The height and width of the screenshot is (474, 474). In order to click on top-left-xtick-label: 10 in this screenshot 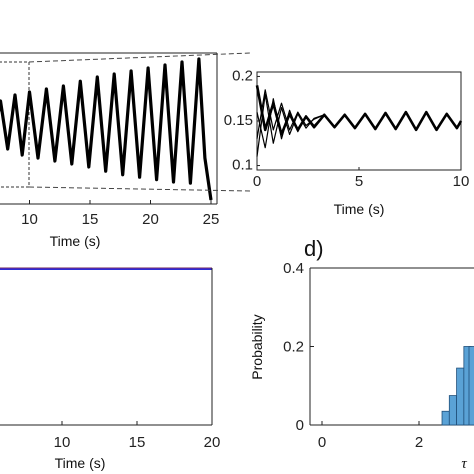, I will do `click(29, 219)`.